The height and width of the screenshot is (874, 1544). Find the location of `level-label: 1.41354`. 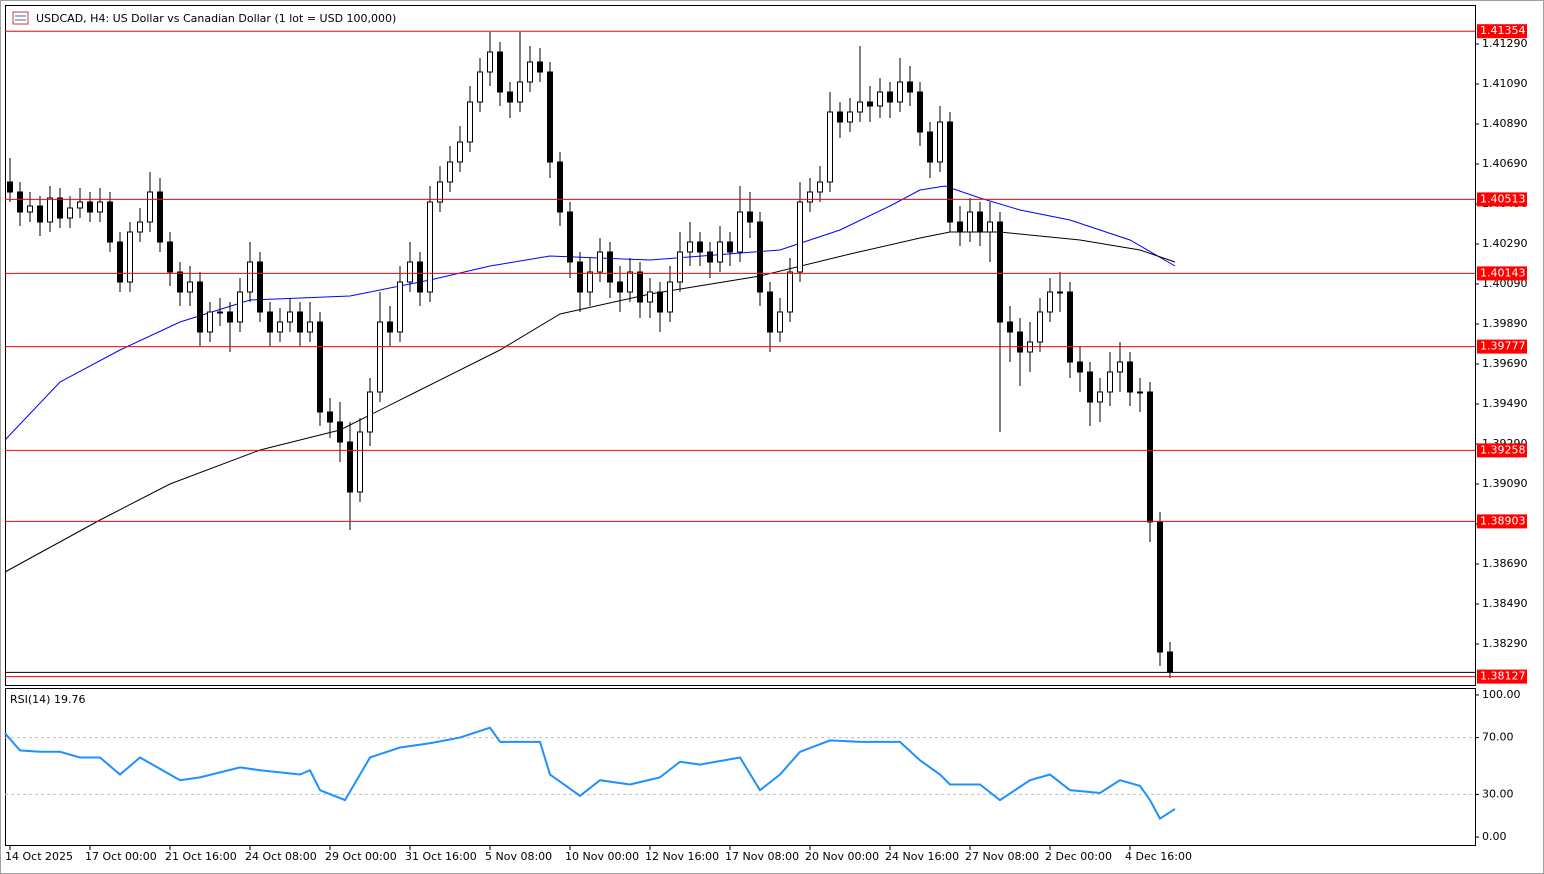

level-label: 1.41354 is located at coordinates (1503, 30).